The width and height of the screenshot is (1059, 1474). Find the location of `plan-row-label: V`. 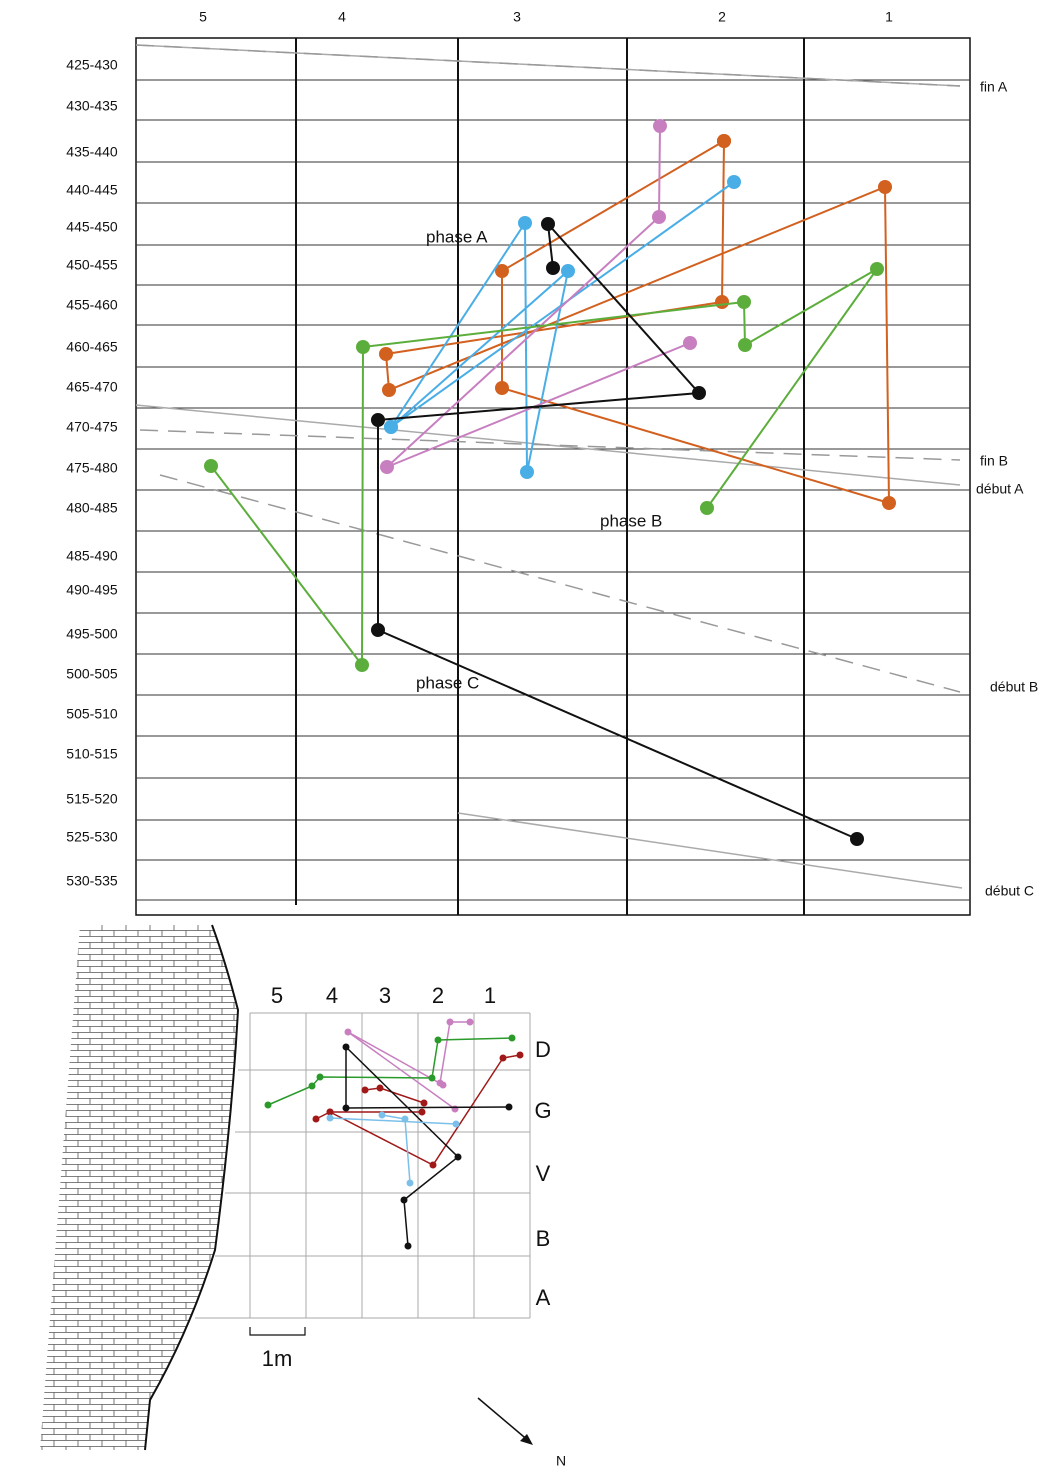

plan-row-label: V is located at coordinates (543, 1173).